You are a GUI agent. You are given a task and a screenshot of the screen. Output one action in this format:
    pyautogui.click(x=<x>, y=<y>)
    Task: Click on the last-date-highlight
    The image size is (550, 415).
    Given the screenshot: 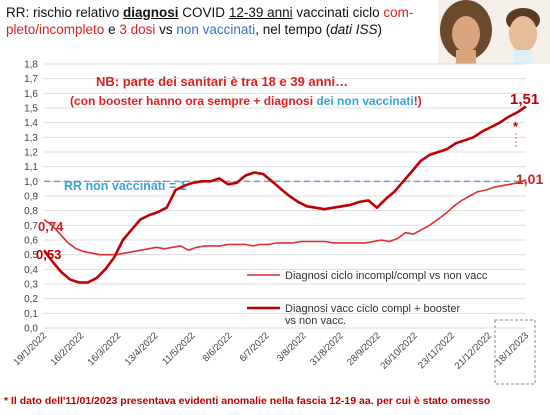 What is the action you would take?
    pyautogui.click(x=515, y=352)
    